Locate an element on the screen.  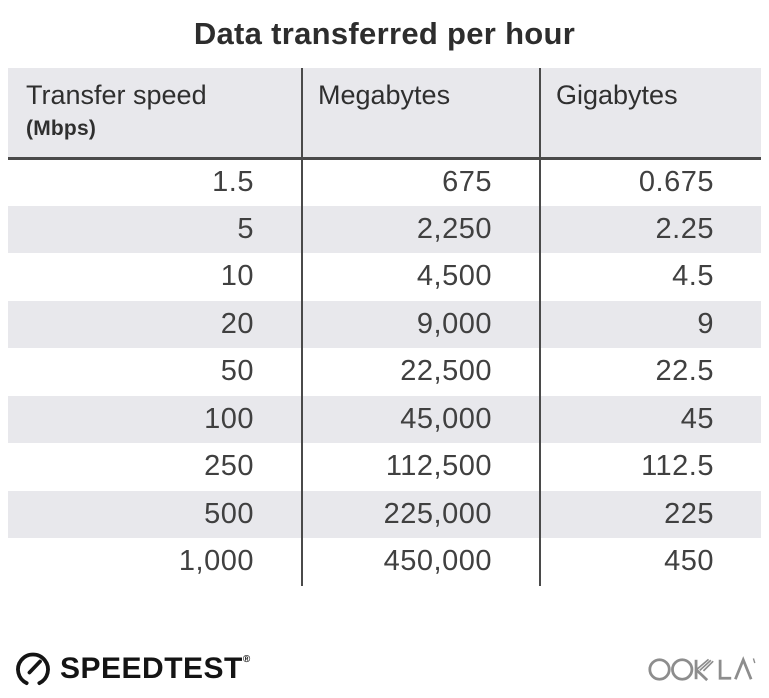
cell-gigabytes: 22.5 is located at coordinates (650, 372).